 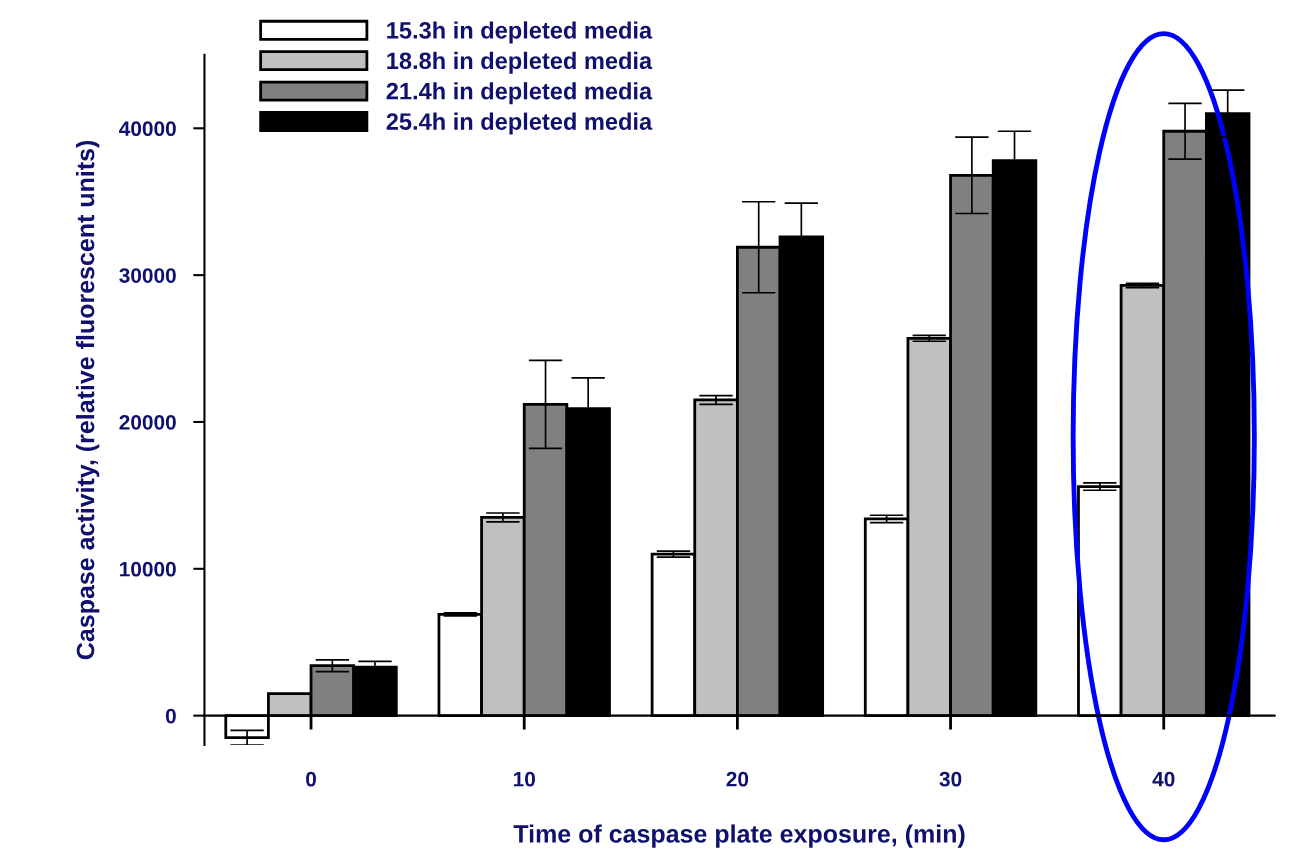 What do you see at coordinates (170, 716) in the screenshot?
I see `y-tick-label: 0` at bounding box center [170, 716].